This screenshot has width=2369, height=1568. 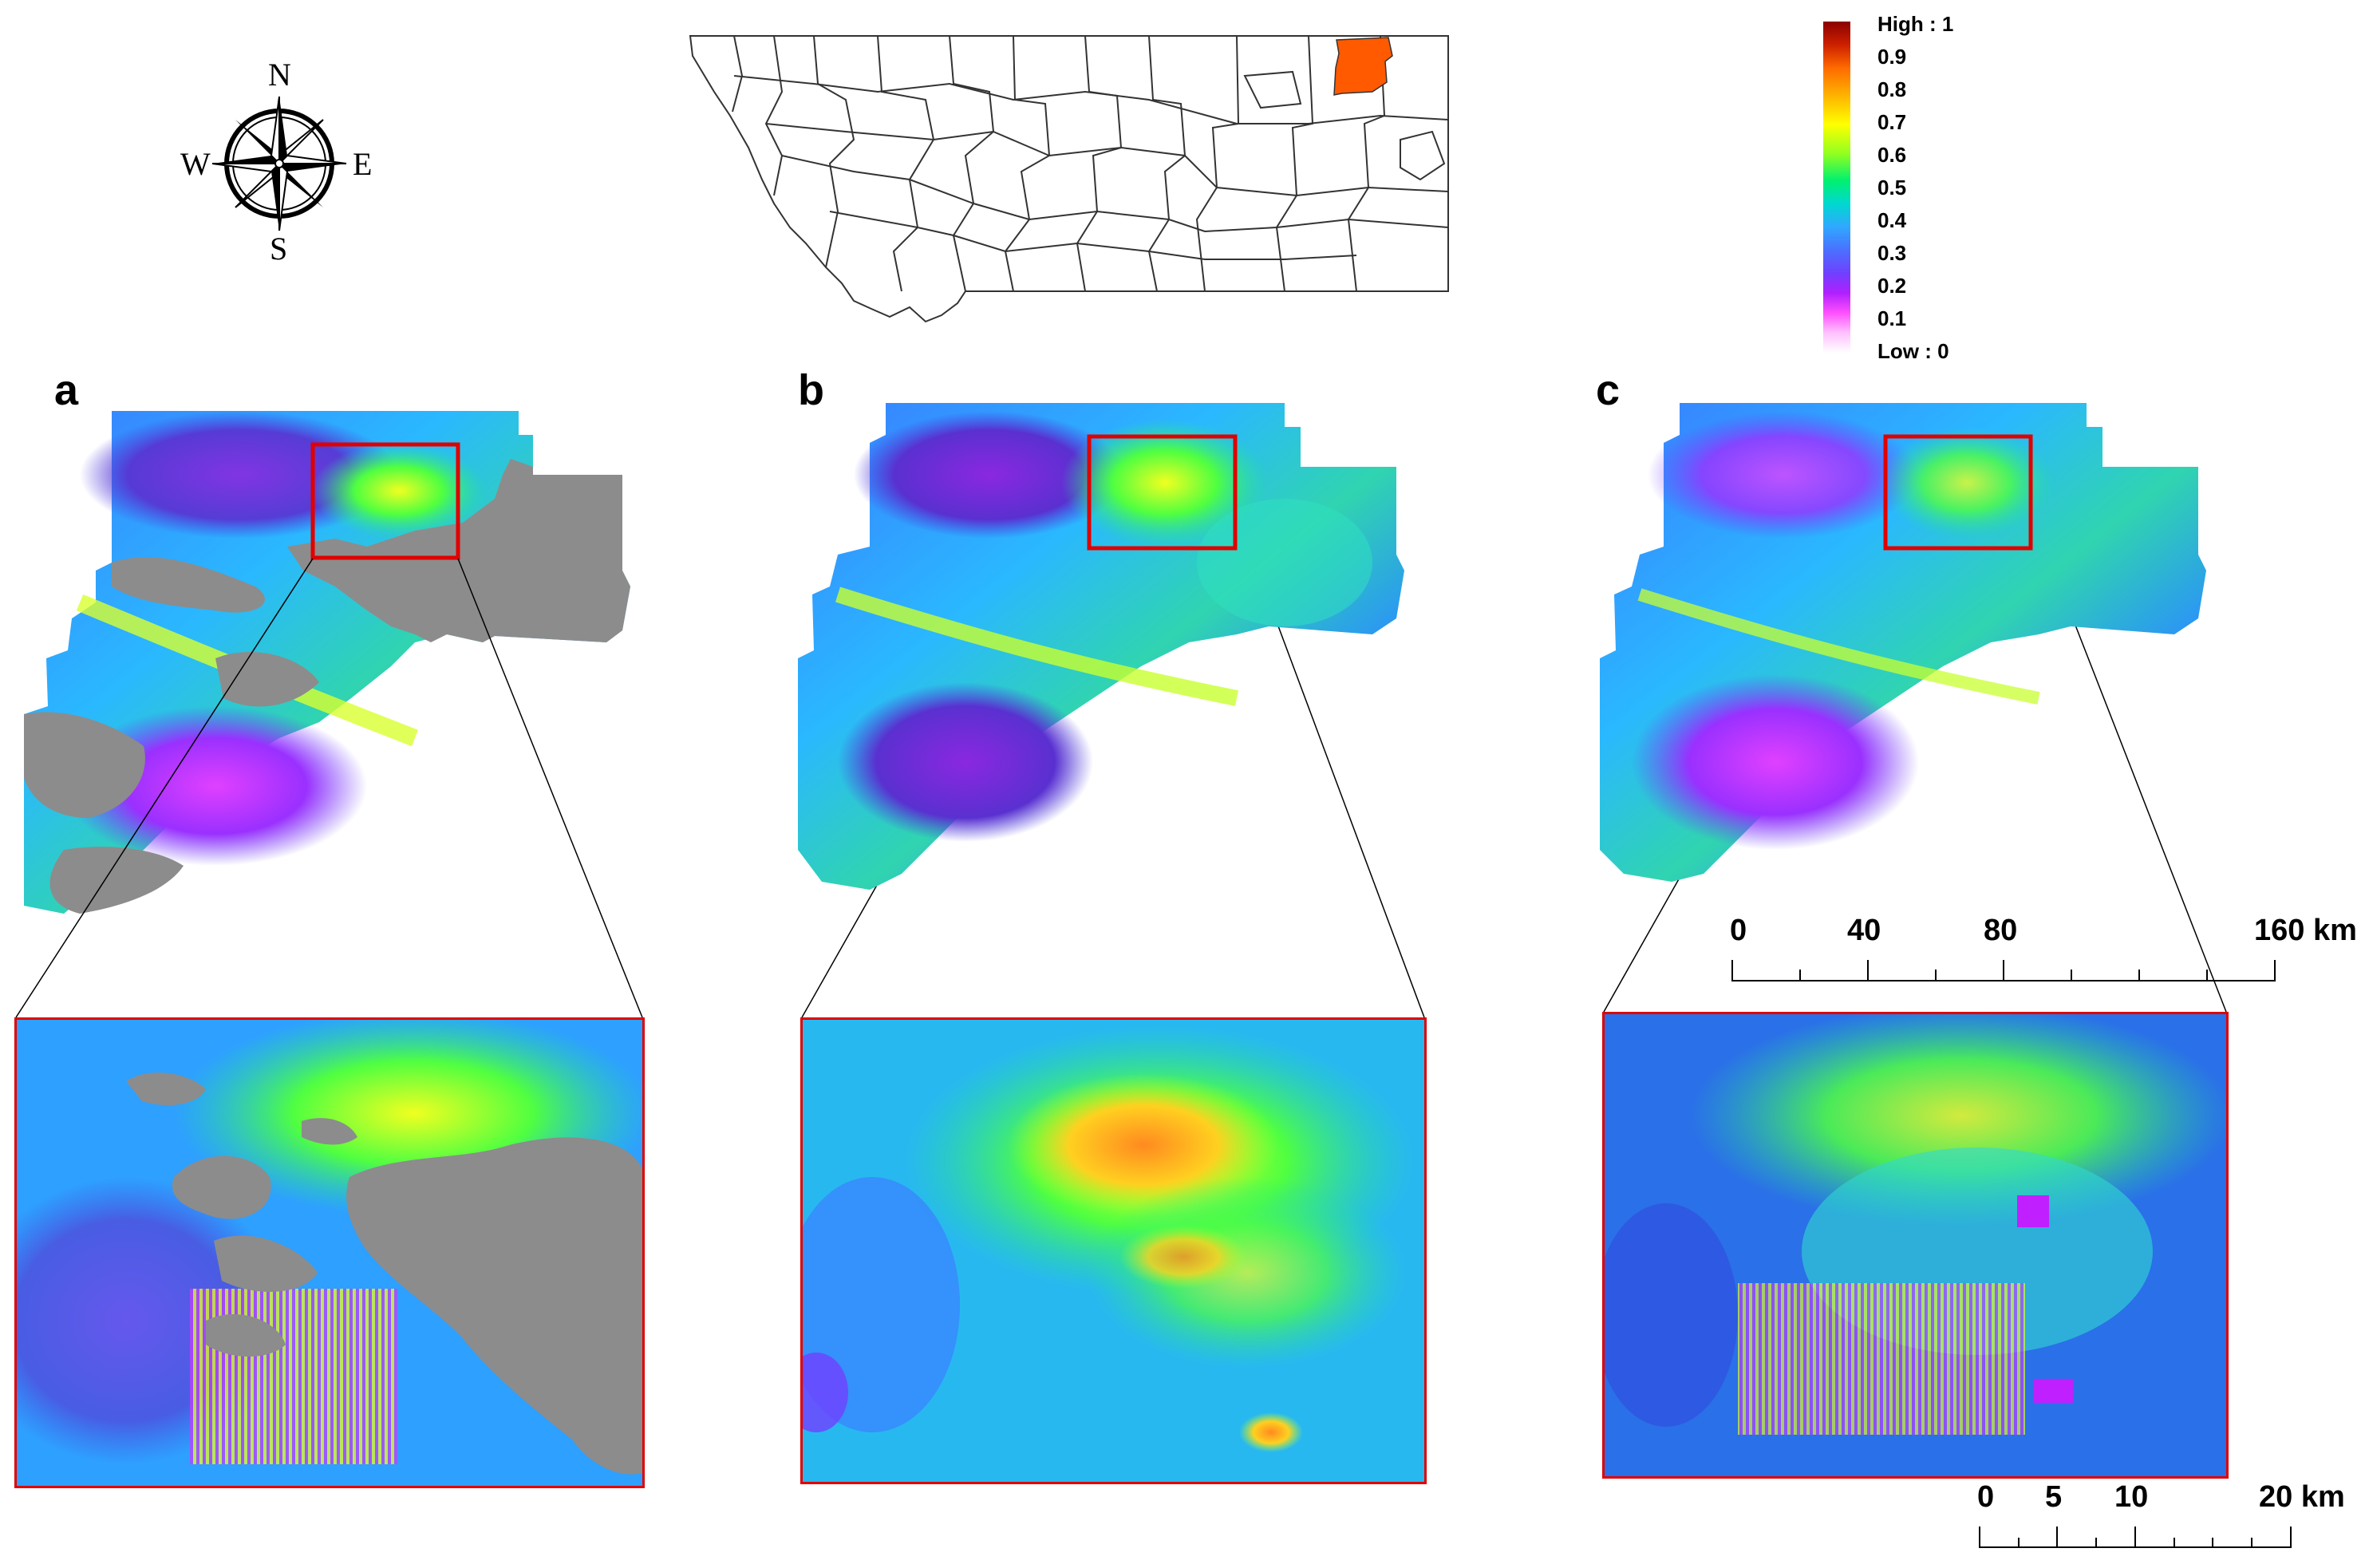 I want to click on legend-tick: 0.5, so click(x=1892, y=187).